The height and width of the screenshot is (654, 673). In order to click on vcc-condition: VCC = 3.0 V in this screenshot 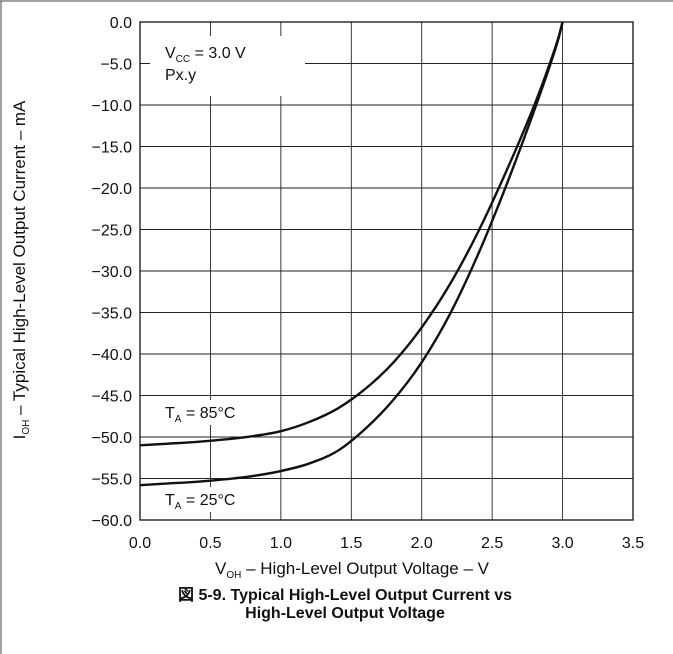, I will do `click(205, 55)`.